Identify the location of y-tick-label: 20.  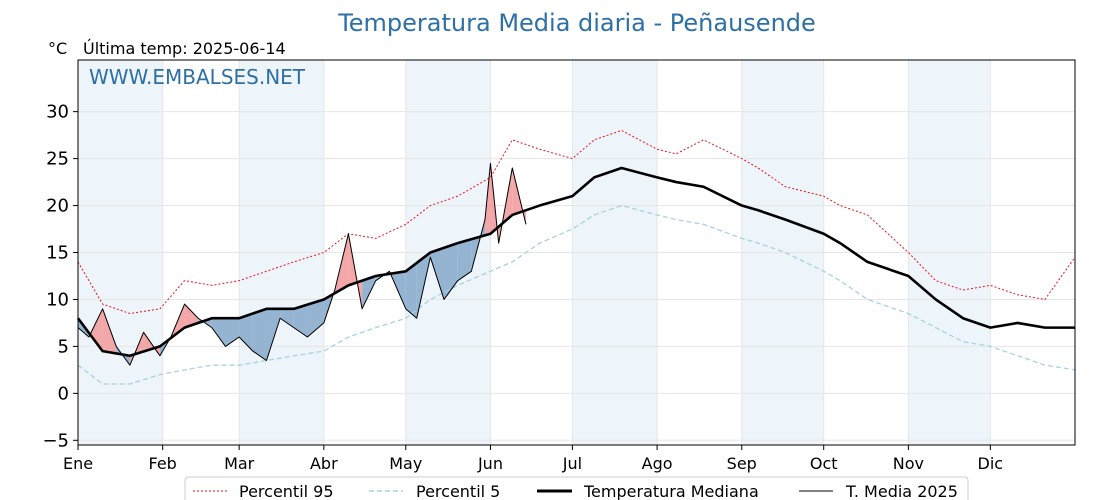
(57, 206).